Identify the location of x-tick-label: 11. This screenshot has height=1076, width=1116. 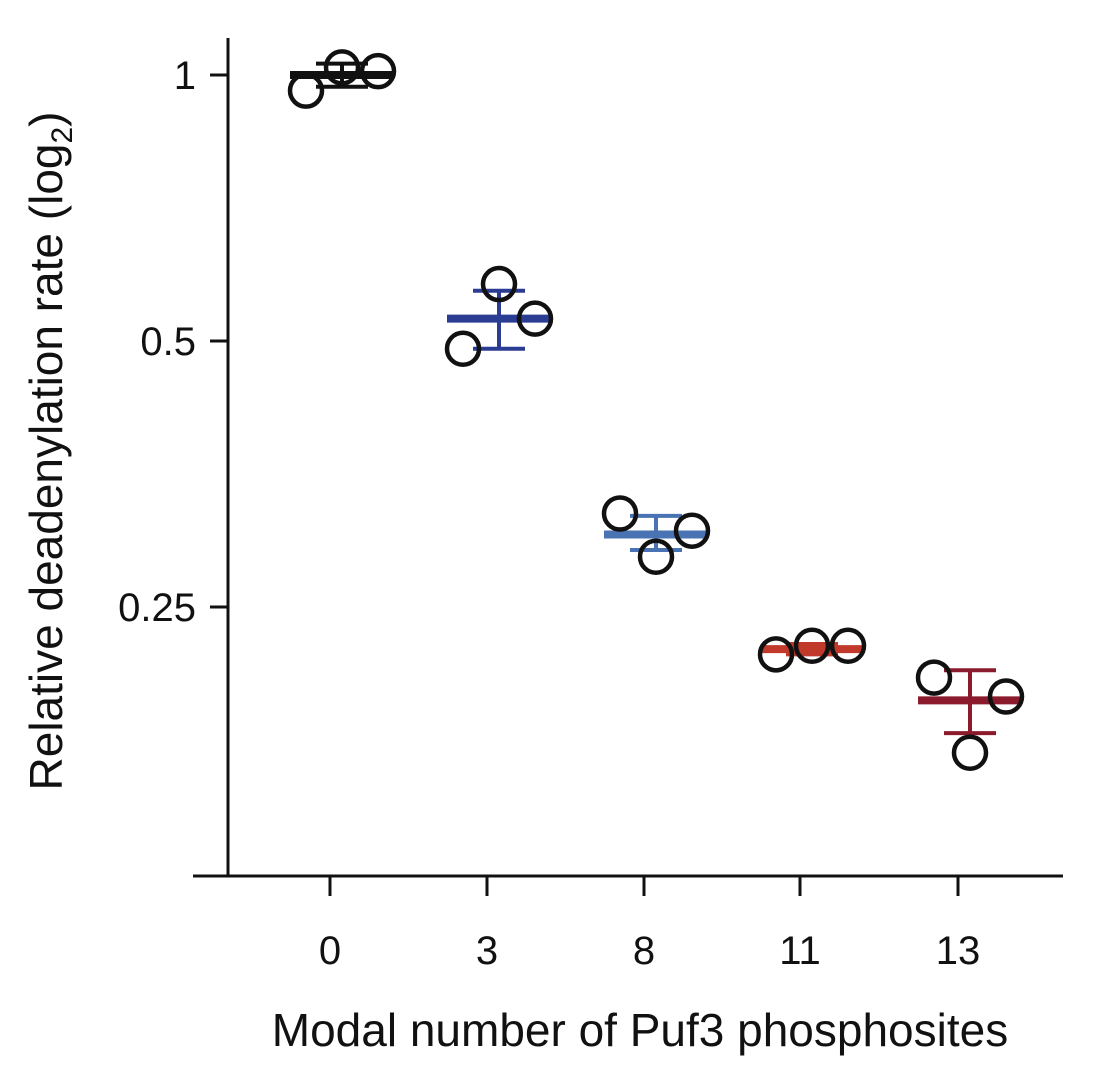
(800, 951).